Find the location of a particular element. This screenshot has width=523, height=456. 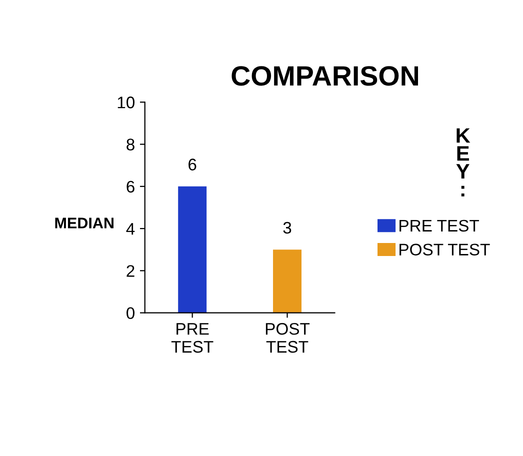

legend-label: POST TEST is located at coordinates (445, 250).